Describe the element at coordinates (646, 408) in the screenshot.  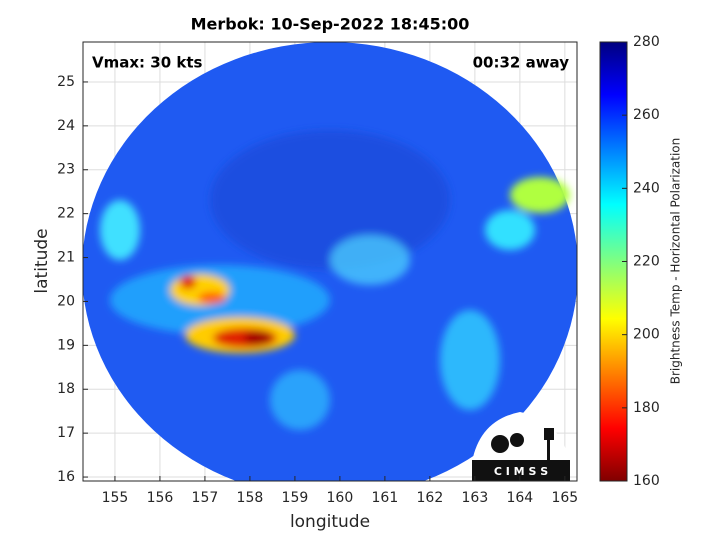
I see `colorbar-tick-label: 180` at that location.